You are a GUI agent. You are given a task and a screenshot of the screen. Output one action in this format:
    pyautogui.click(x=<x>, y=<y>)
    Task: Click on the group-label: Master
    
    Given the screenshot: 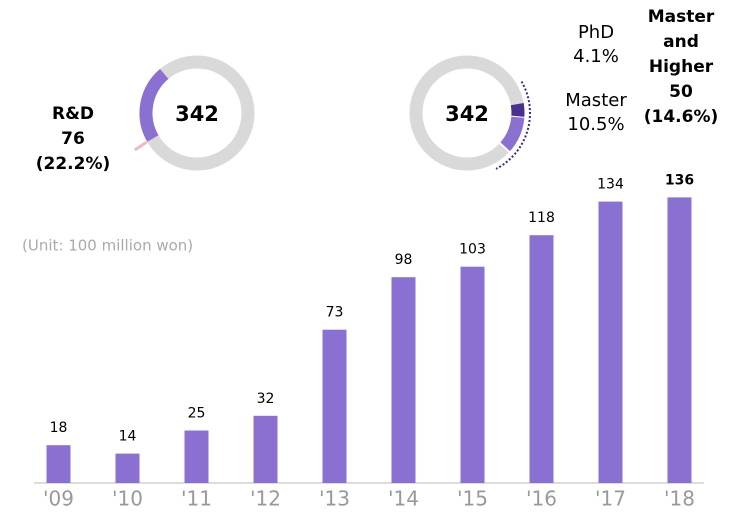 What is the action you would take?
    pyautogui.click(x=681, y=17)
    